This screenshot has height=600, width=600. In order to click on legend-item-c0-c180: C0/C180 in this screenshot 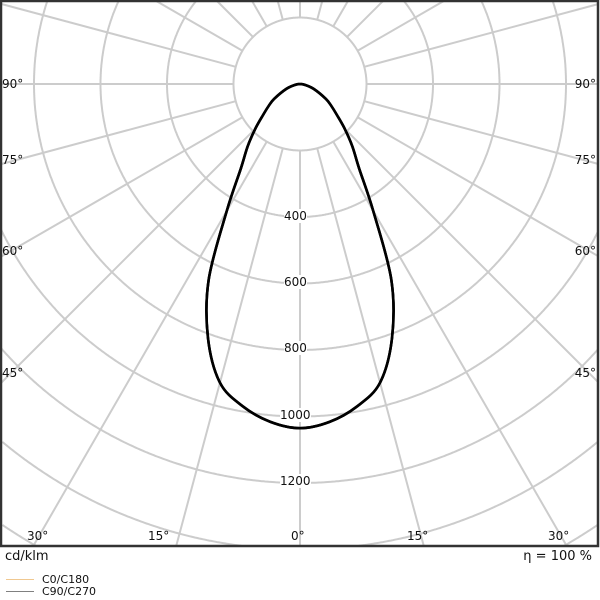, I will do `click(47, 579)`.